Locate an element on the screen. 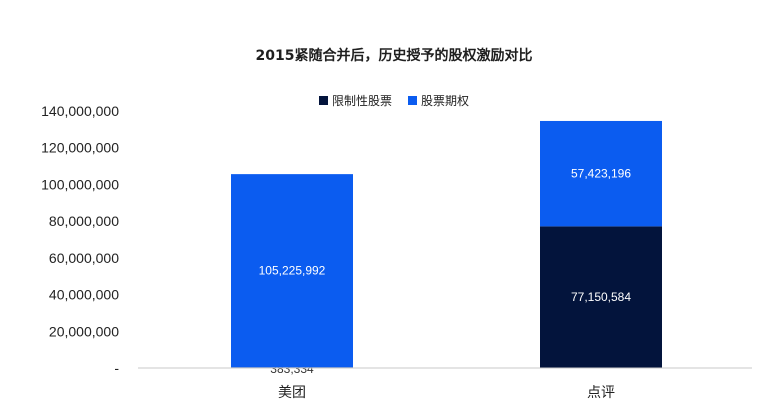 Image resolution: width=775 pixels, height=416 pixels. data-label: 57,423,196 is located at coordinates (601, 174).